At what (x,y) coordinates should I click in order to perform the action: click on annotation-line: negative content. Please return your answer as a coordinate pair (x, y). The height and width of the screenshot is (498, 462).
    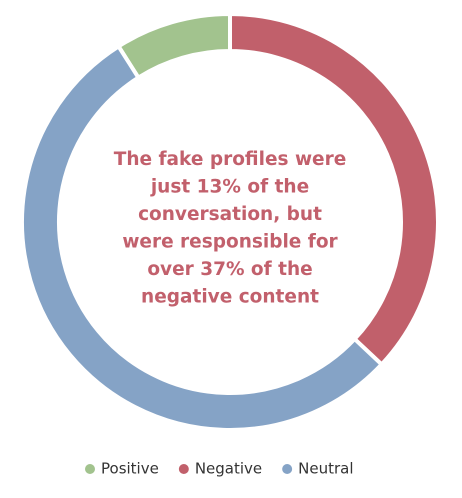
    Looking at the image, I should click on (230, 297).